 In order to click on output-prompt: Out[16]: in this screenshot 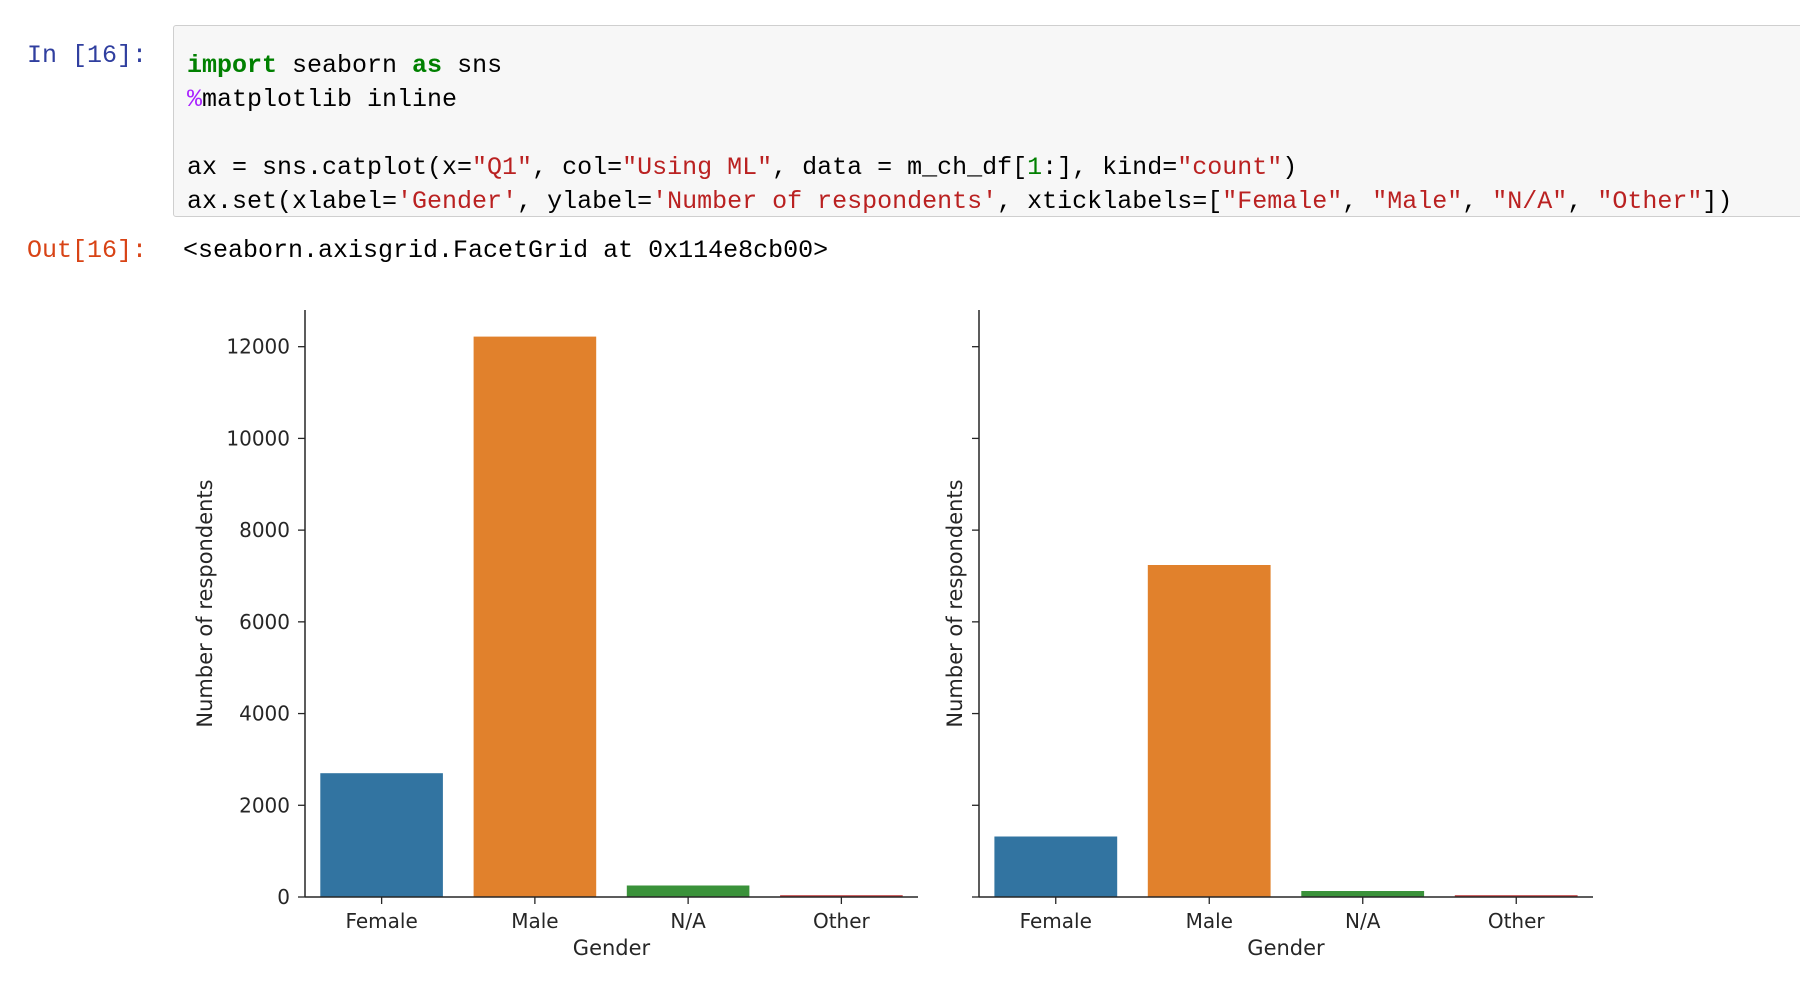, I will do `click(87, 250)`.